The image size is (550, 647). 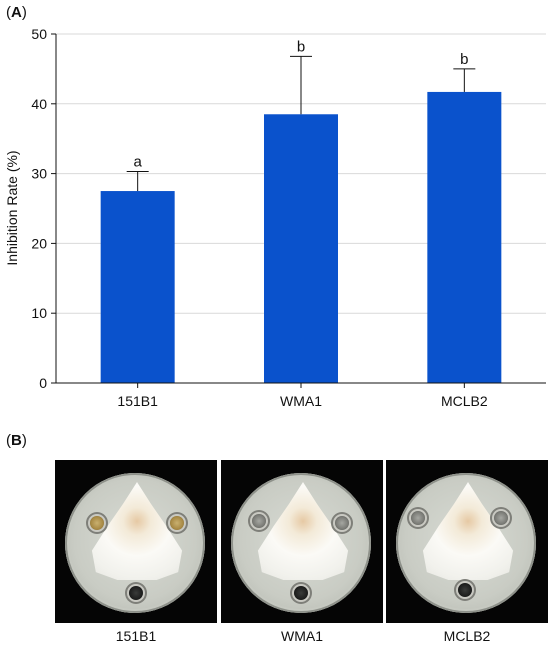 I want to click on plate-photo-mclb2, so click(x=467, y=541).